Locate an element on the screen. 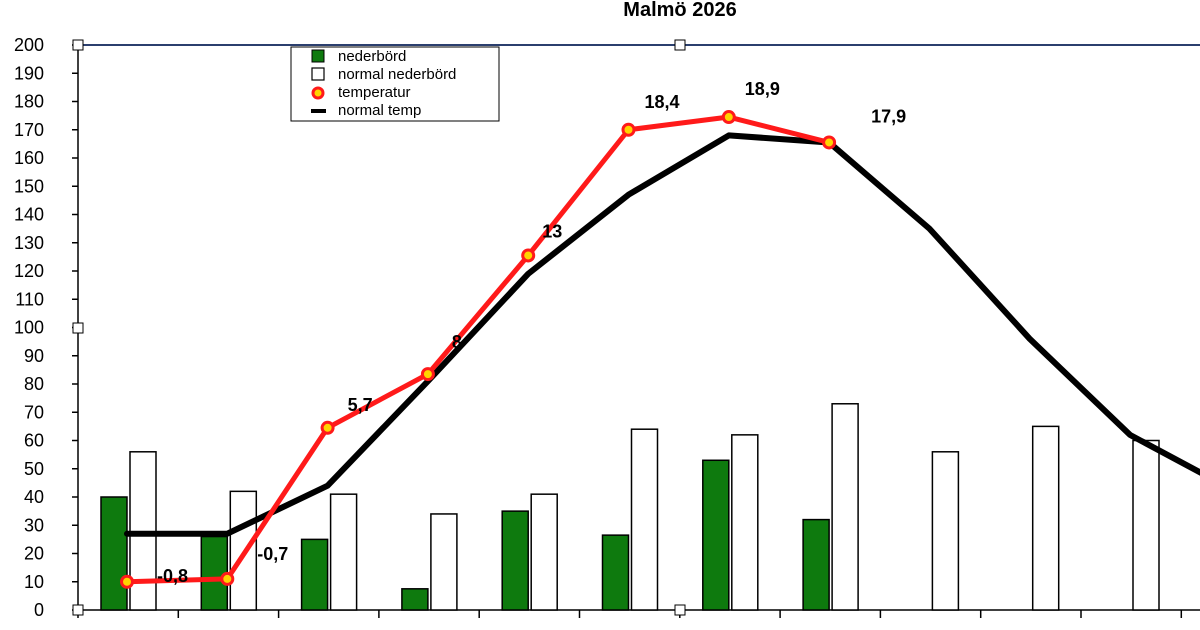 This screenshot has width=1200, height=630. temperatur-data-label: 5,7 is located at coordinates (360, 405).